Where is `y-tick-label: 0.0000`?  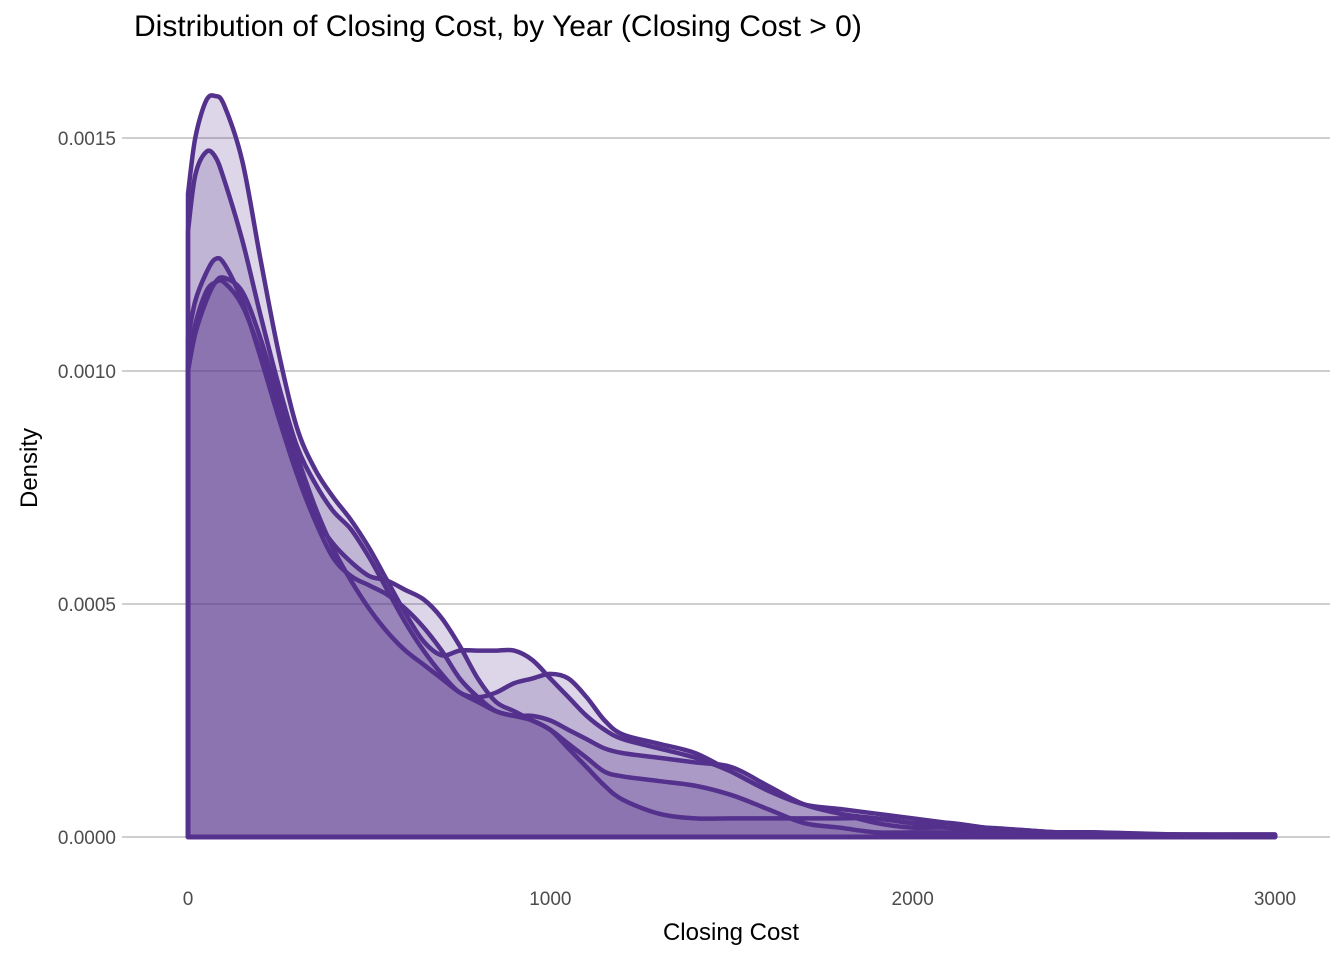 y-tick-label: 0.0000 is located at coordinates (87, 838).